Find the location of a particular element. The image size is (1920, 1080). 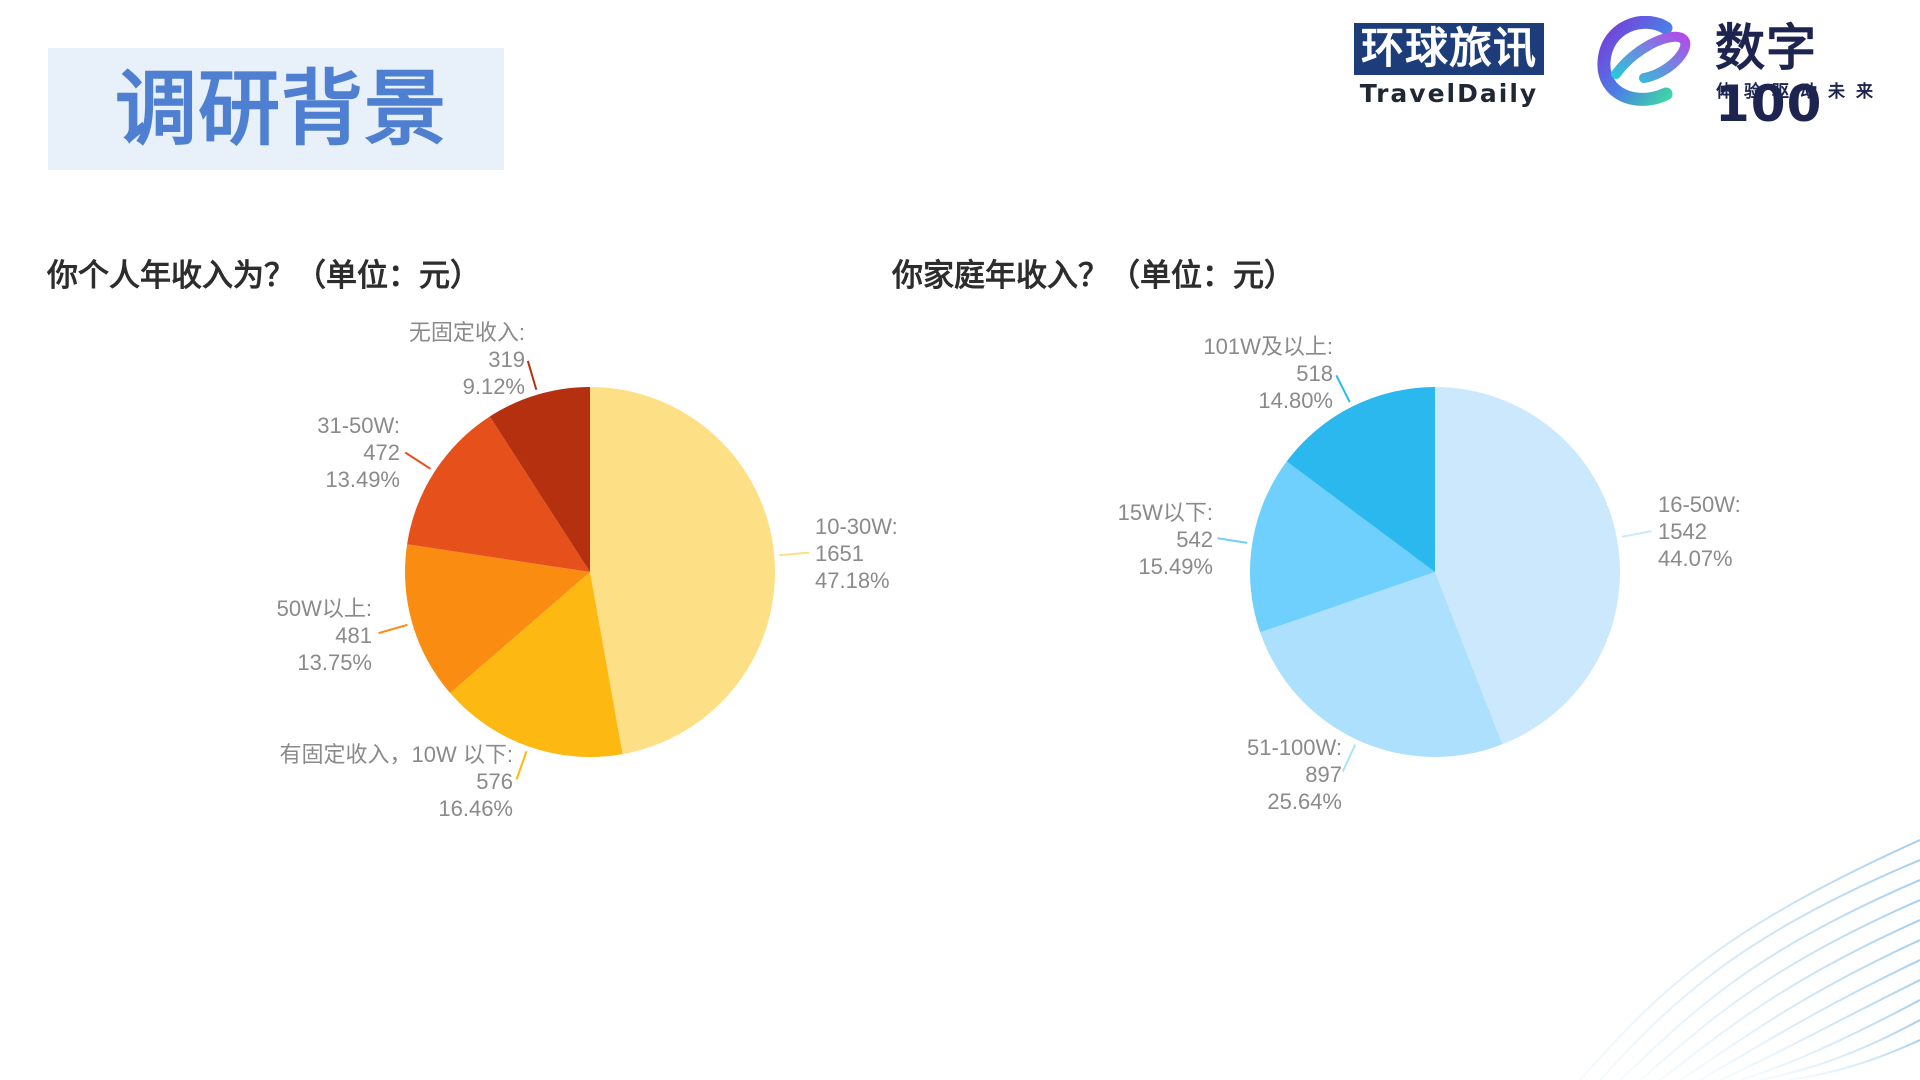

personal-slice-2-label-line-1: 481 is located at coordinates (353, 635).